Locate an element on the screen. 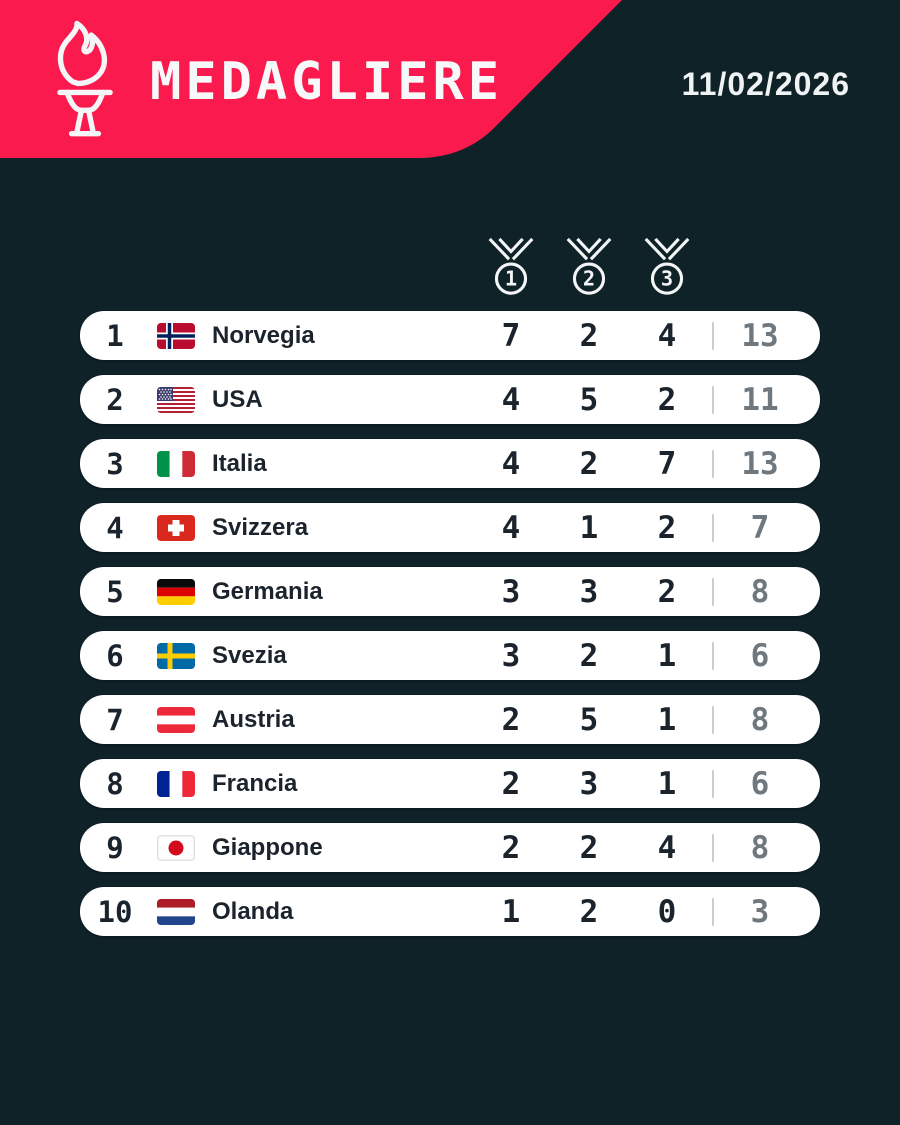  total-count: 3 is located at coordinates (760, 911).